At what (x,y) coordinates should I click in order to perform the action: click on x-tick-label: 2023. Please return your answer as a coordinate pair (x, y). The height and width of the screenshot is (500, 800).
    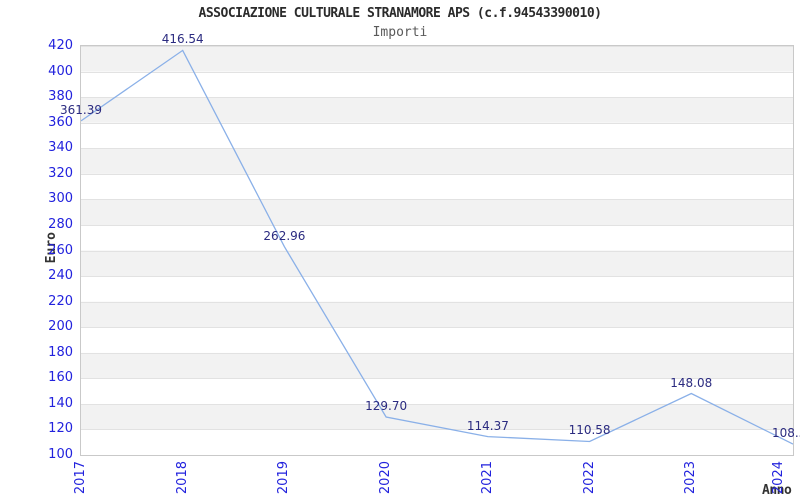
    Looking at the image, I should click on (691, 478).